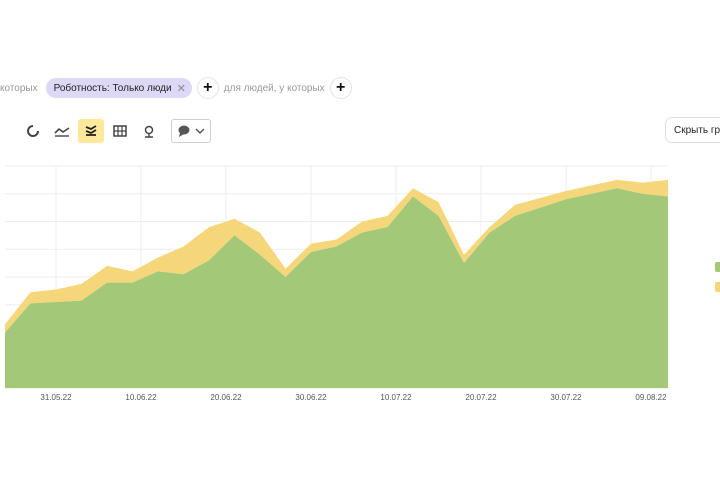  Describe the element at coordinates (717, 287) in the screenshot. I see `legend-series-2-checkbox` at that location.